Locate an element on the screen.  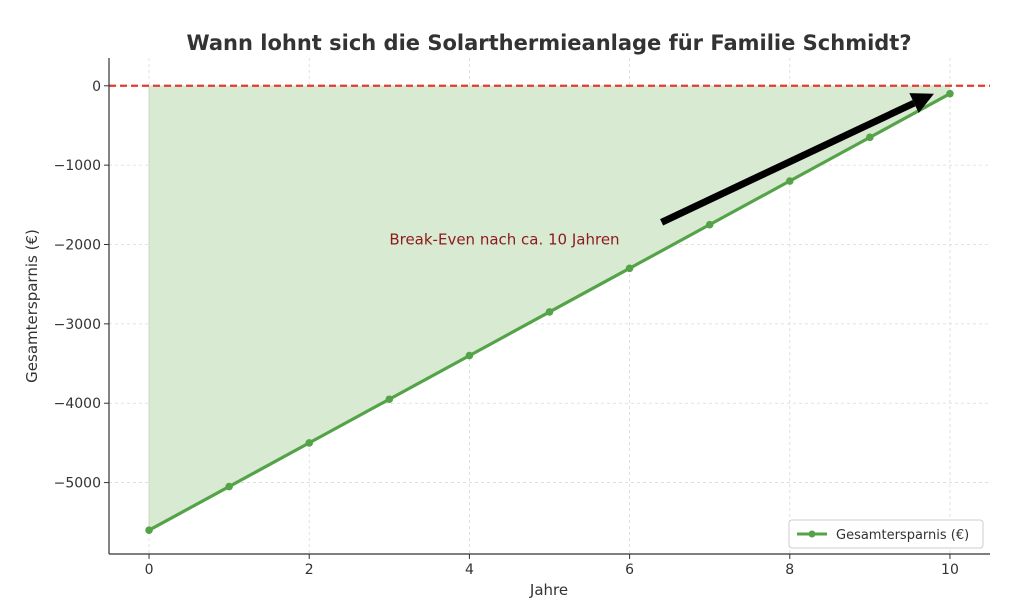
legend-entry-gesamtersparnis: Gesamtersparnis (€) is located at coordinates (902, 535).